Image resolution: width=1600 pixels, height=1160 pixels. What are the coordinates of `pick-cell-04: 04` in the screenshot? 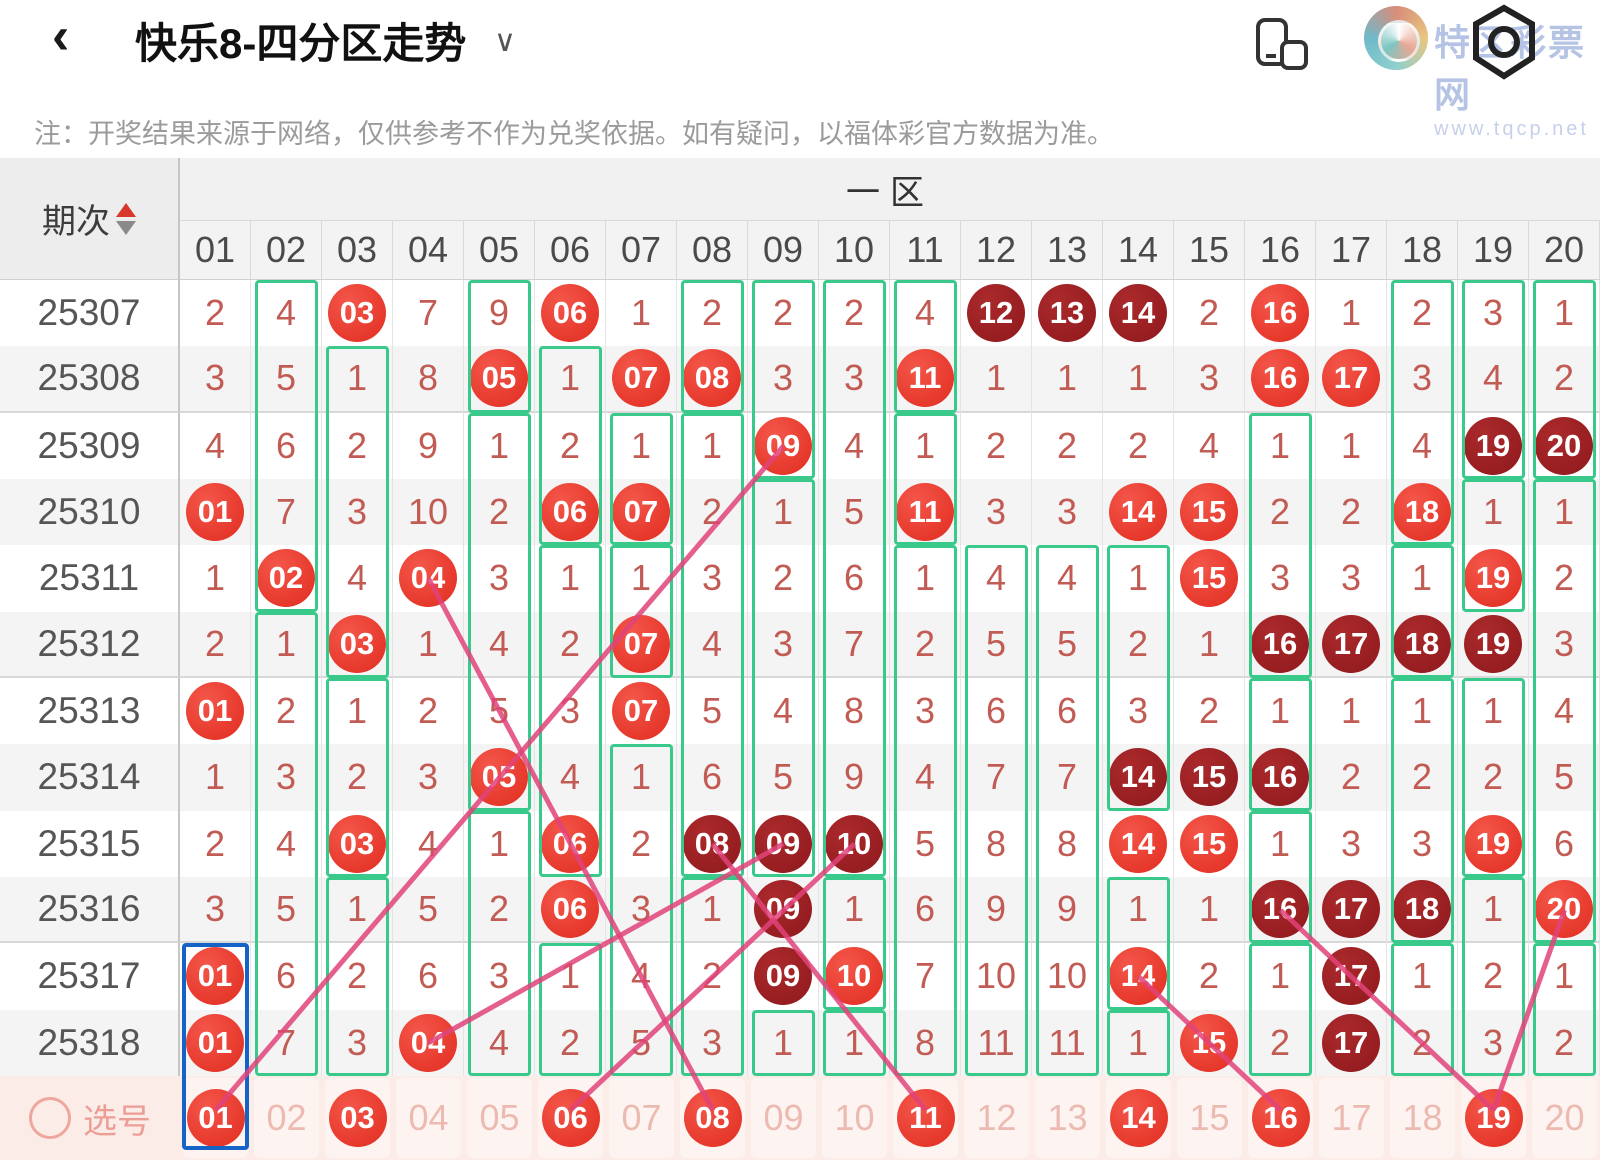 It's located at (428, 1118).